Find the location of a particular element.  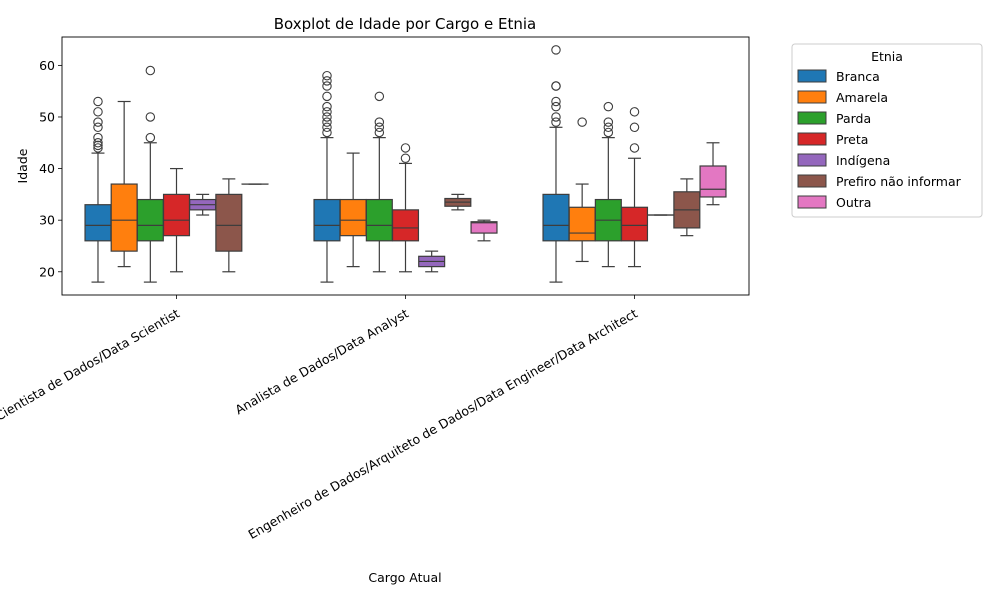

y-tick-label: 60 is located at coordinates (47, 65).